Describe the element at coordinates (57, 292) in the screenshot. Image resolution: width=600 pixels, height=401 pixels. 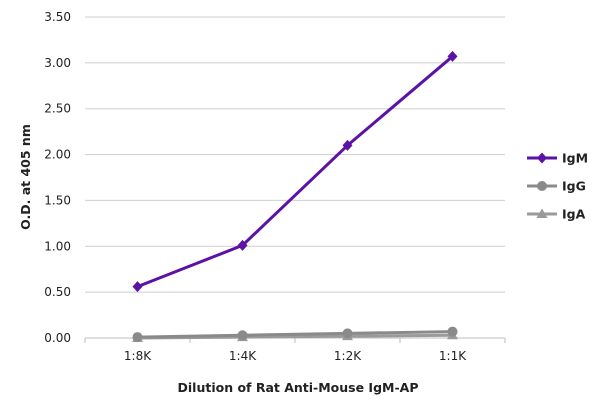
I see `y-tick-label: 0.50` at that location.